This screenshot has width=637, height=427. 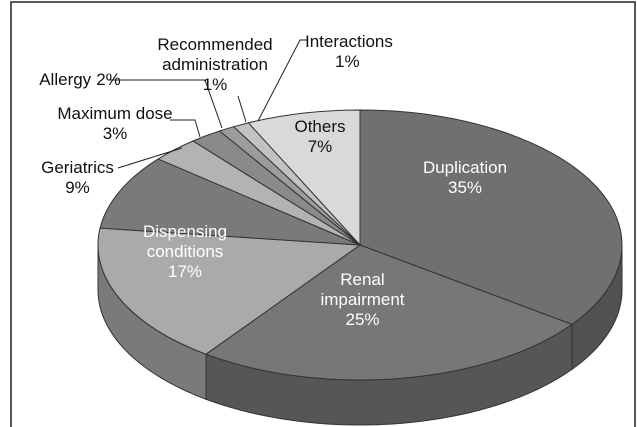 I want to click on slice-label: Duplication 35%, so click(x=465, y=178).